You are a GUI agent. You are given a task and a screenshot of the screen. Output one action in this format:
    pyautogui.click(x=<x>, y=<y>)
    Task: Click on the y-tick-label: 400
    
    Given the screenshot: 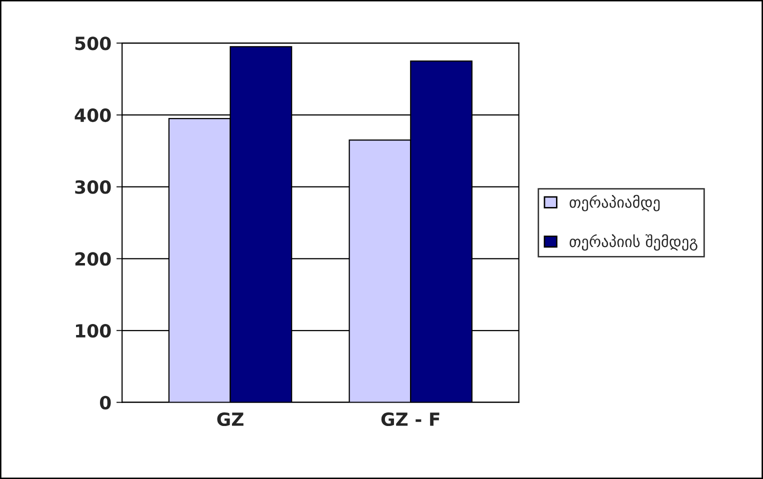 What is the action you would take?
    pyautogui.click(x=92, y=115)
    